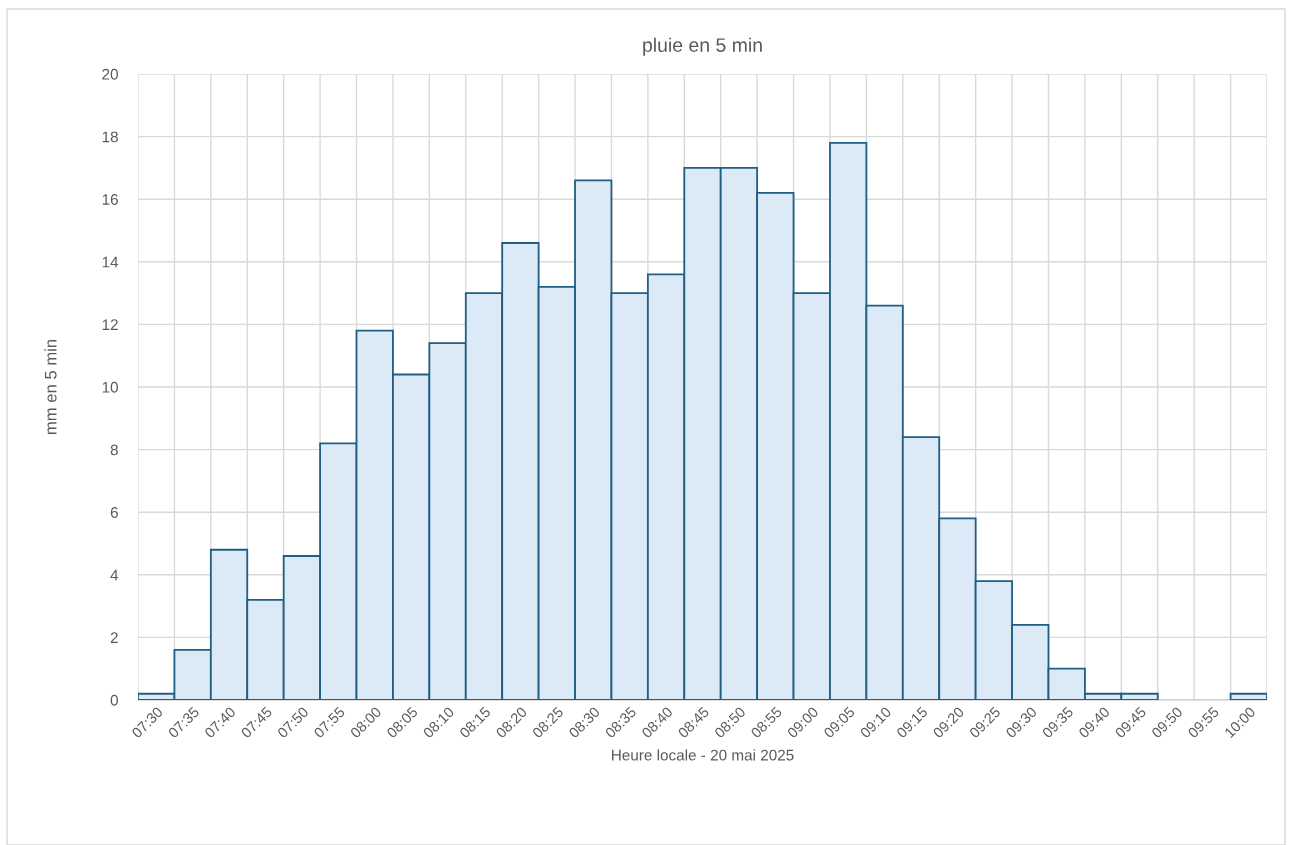 Image resolution: width=1292 pixels, height=845 pixels. What do you see at coordinates (110, 199) in the screenshot?
I see `y-tick-label: 16` at bounding box center [110, 199].